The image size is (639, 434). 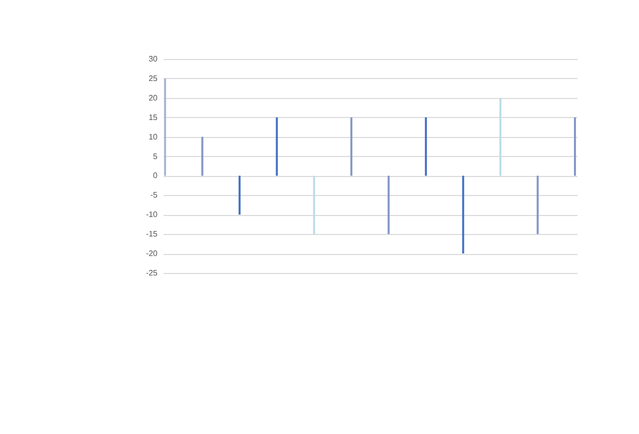 I want to click on y-tick-label: 30, so click(x=153, y=59).